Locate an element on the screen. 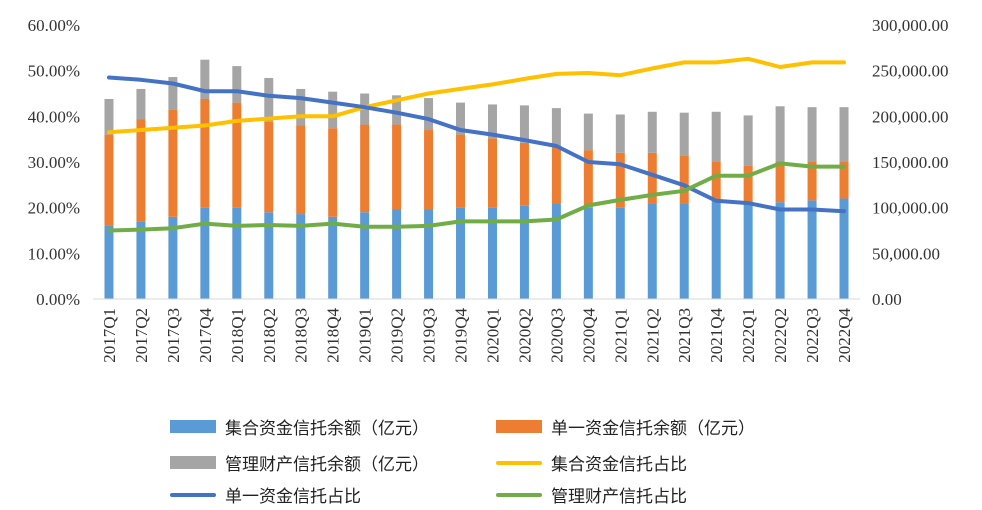 The image size is (982, 510). legend-label-single-share: 单一资金信托占比 is located at coordinates (293, 497).